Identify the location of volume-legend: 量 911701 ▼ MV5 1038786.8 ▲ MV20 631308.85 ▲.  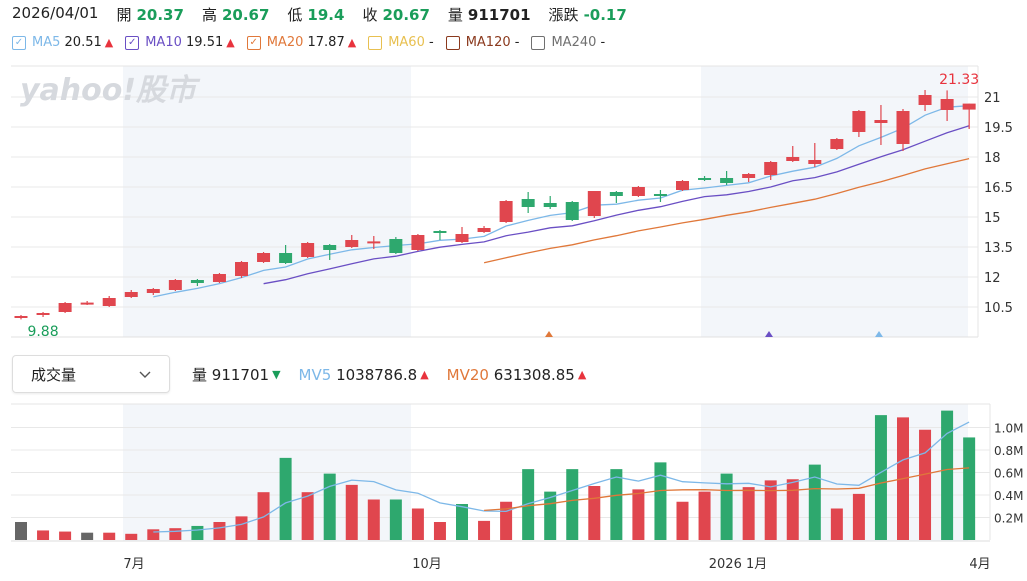
(398, 374).